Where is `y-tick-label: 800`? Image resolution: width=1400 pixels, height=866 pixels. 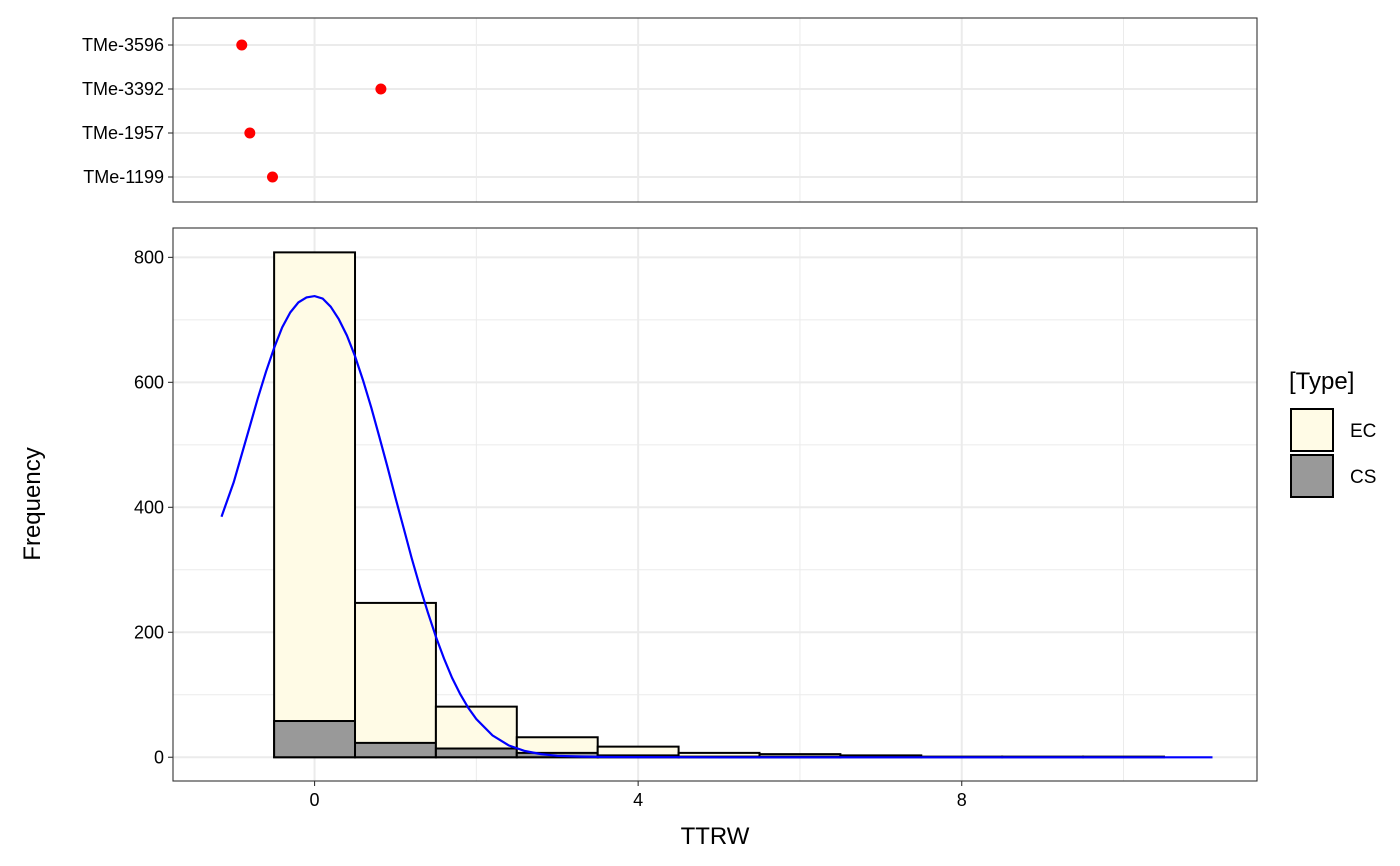
y-tick-label: 800 is located at coordinates (149, 257).